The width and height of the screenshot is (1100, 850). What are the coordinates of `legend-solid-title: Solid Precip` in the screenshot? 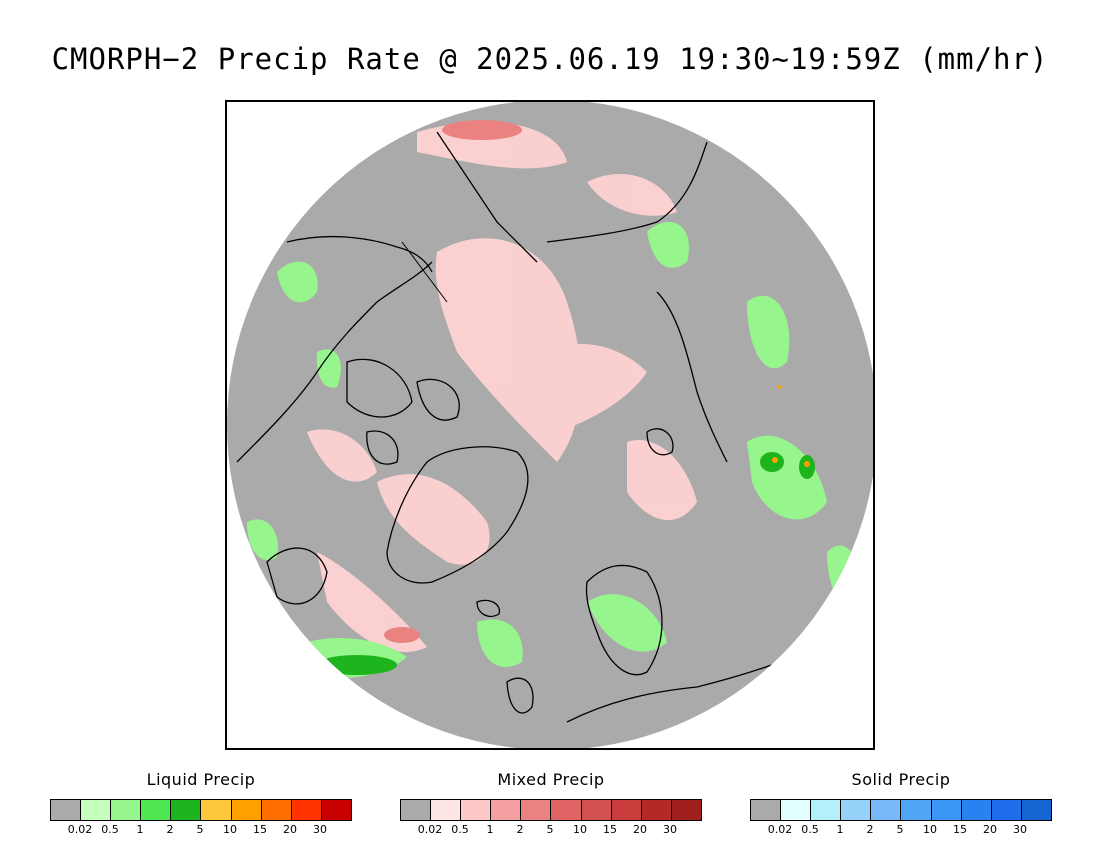 It's located at (901, 779).